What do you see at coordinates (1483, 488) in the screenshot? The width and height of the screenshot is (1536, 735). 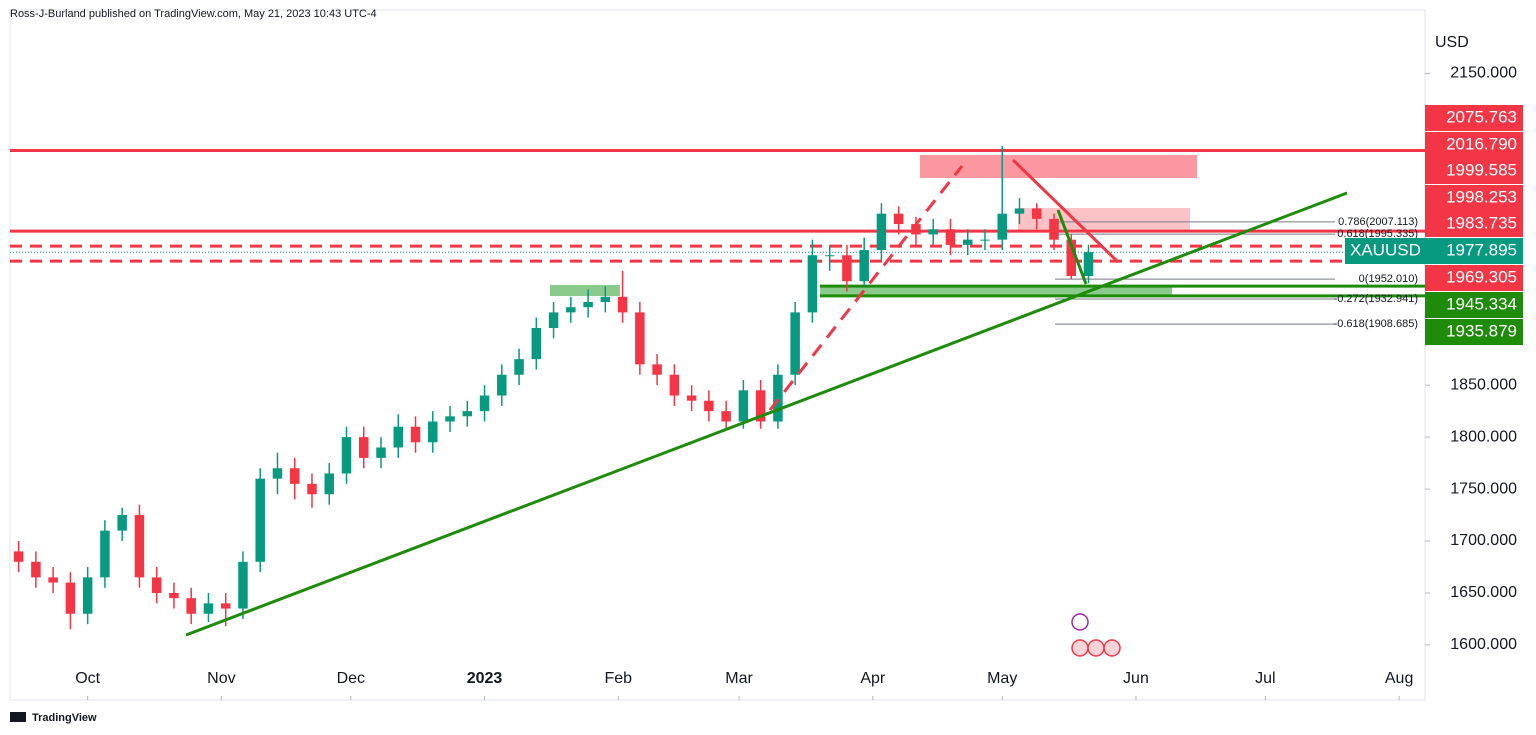 I see `y-tick-label: 1750.000` at bounding box center [1483, 488].